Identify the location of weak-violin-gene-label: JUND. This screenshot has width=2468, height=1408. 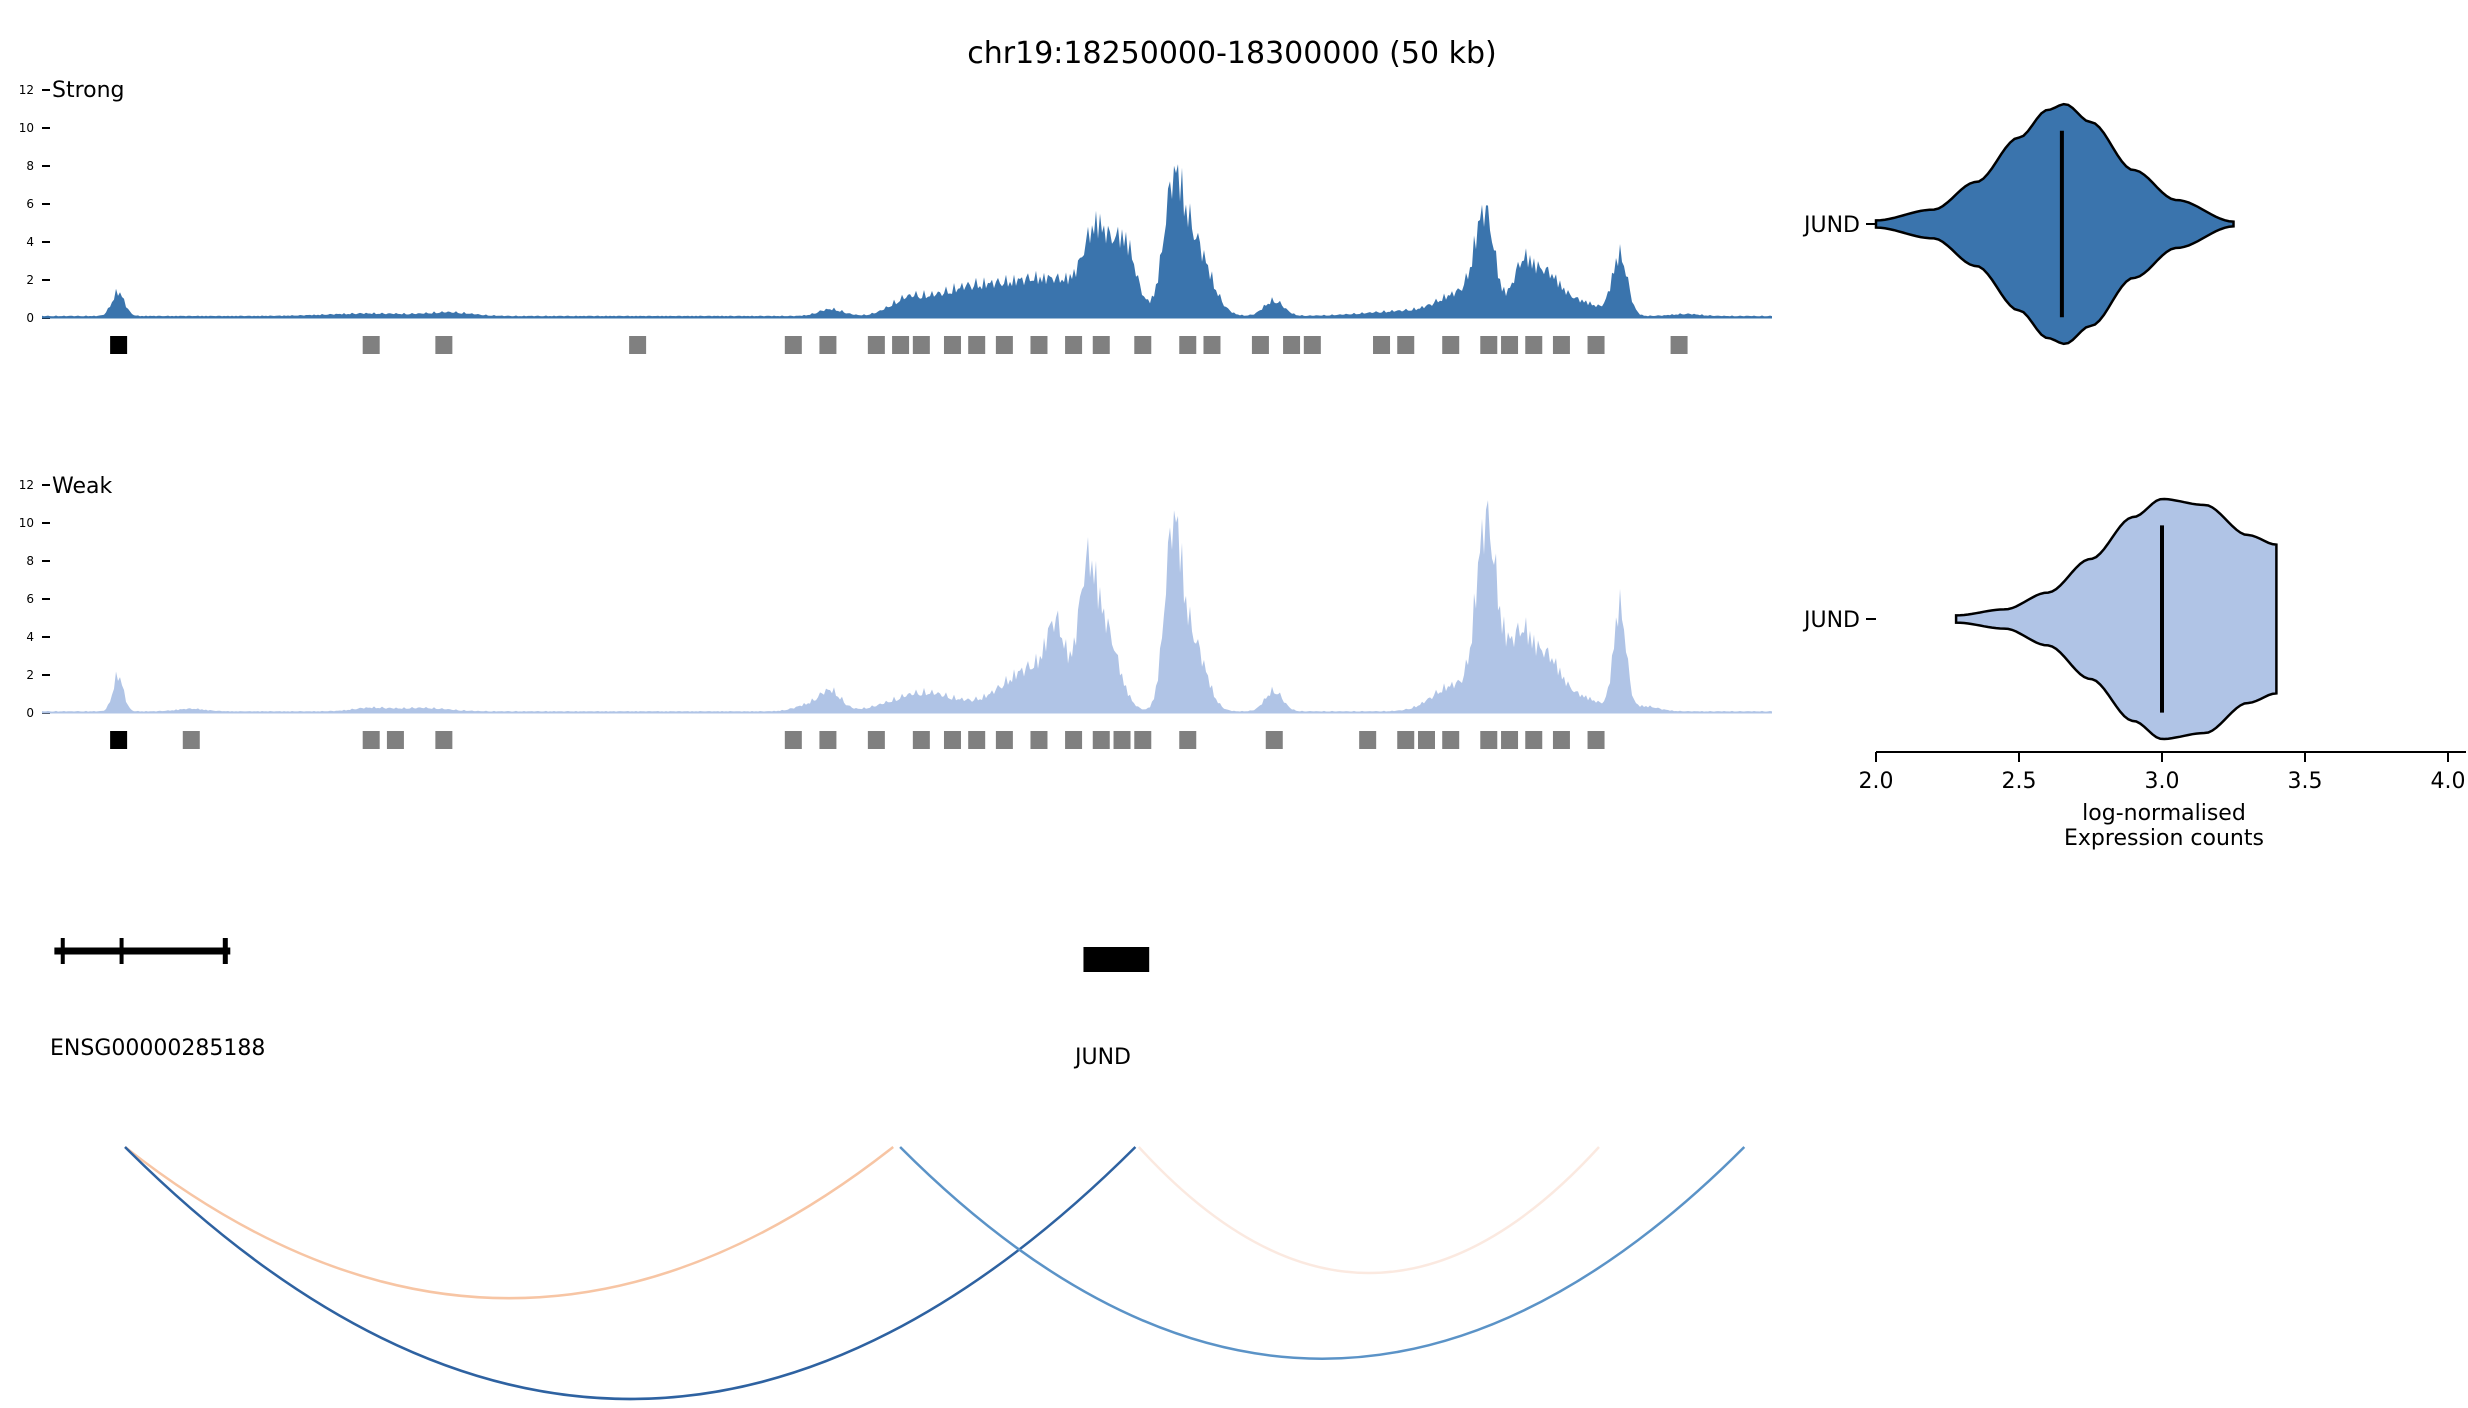
(1831, 620).